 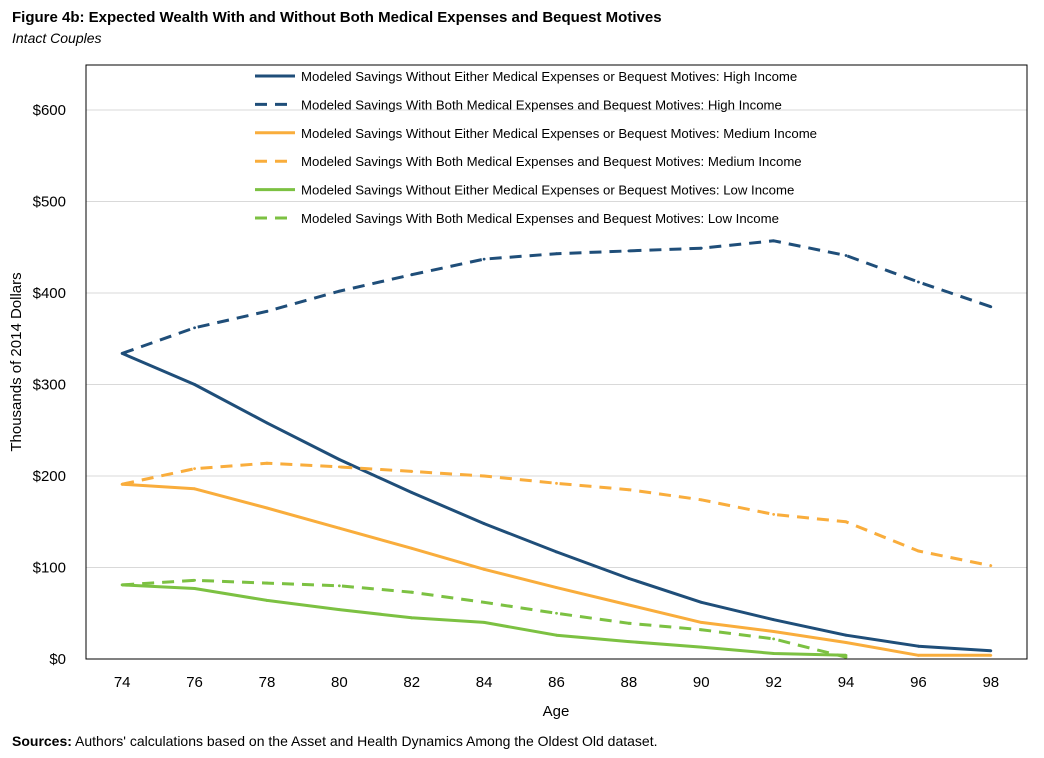 I want to click on sources-label: Sources:, so click(x=42, y=741).